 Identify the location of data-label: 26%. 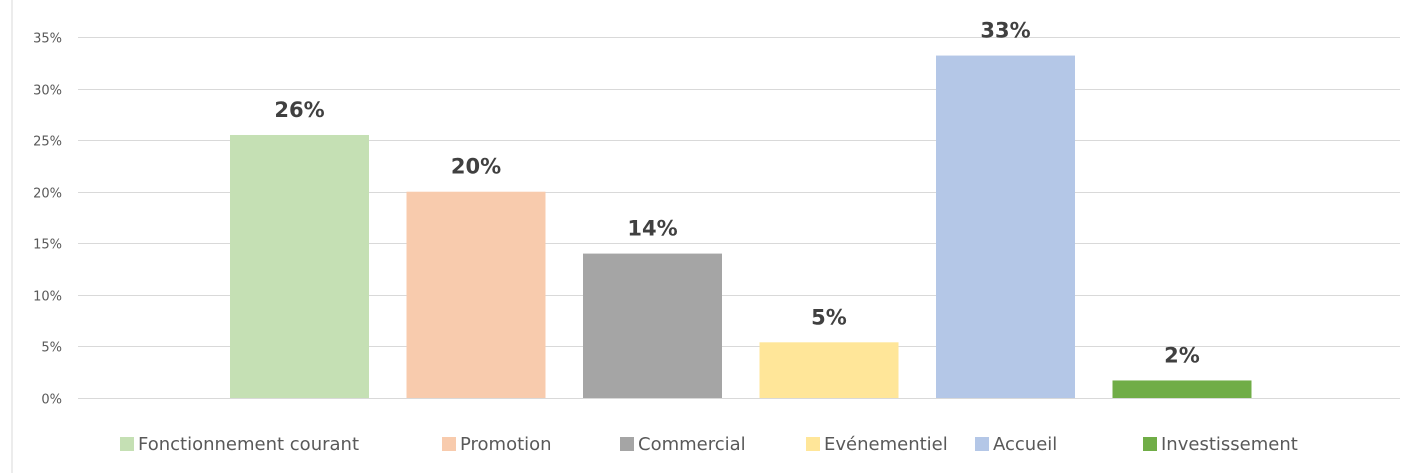
(299, 110).